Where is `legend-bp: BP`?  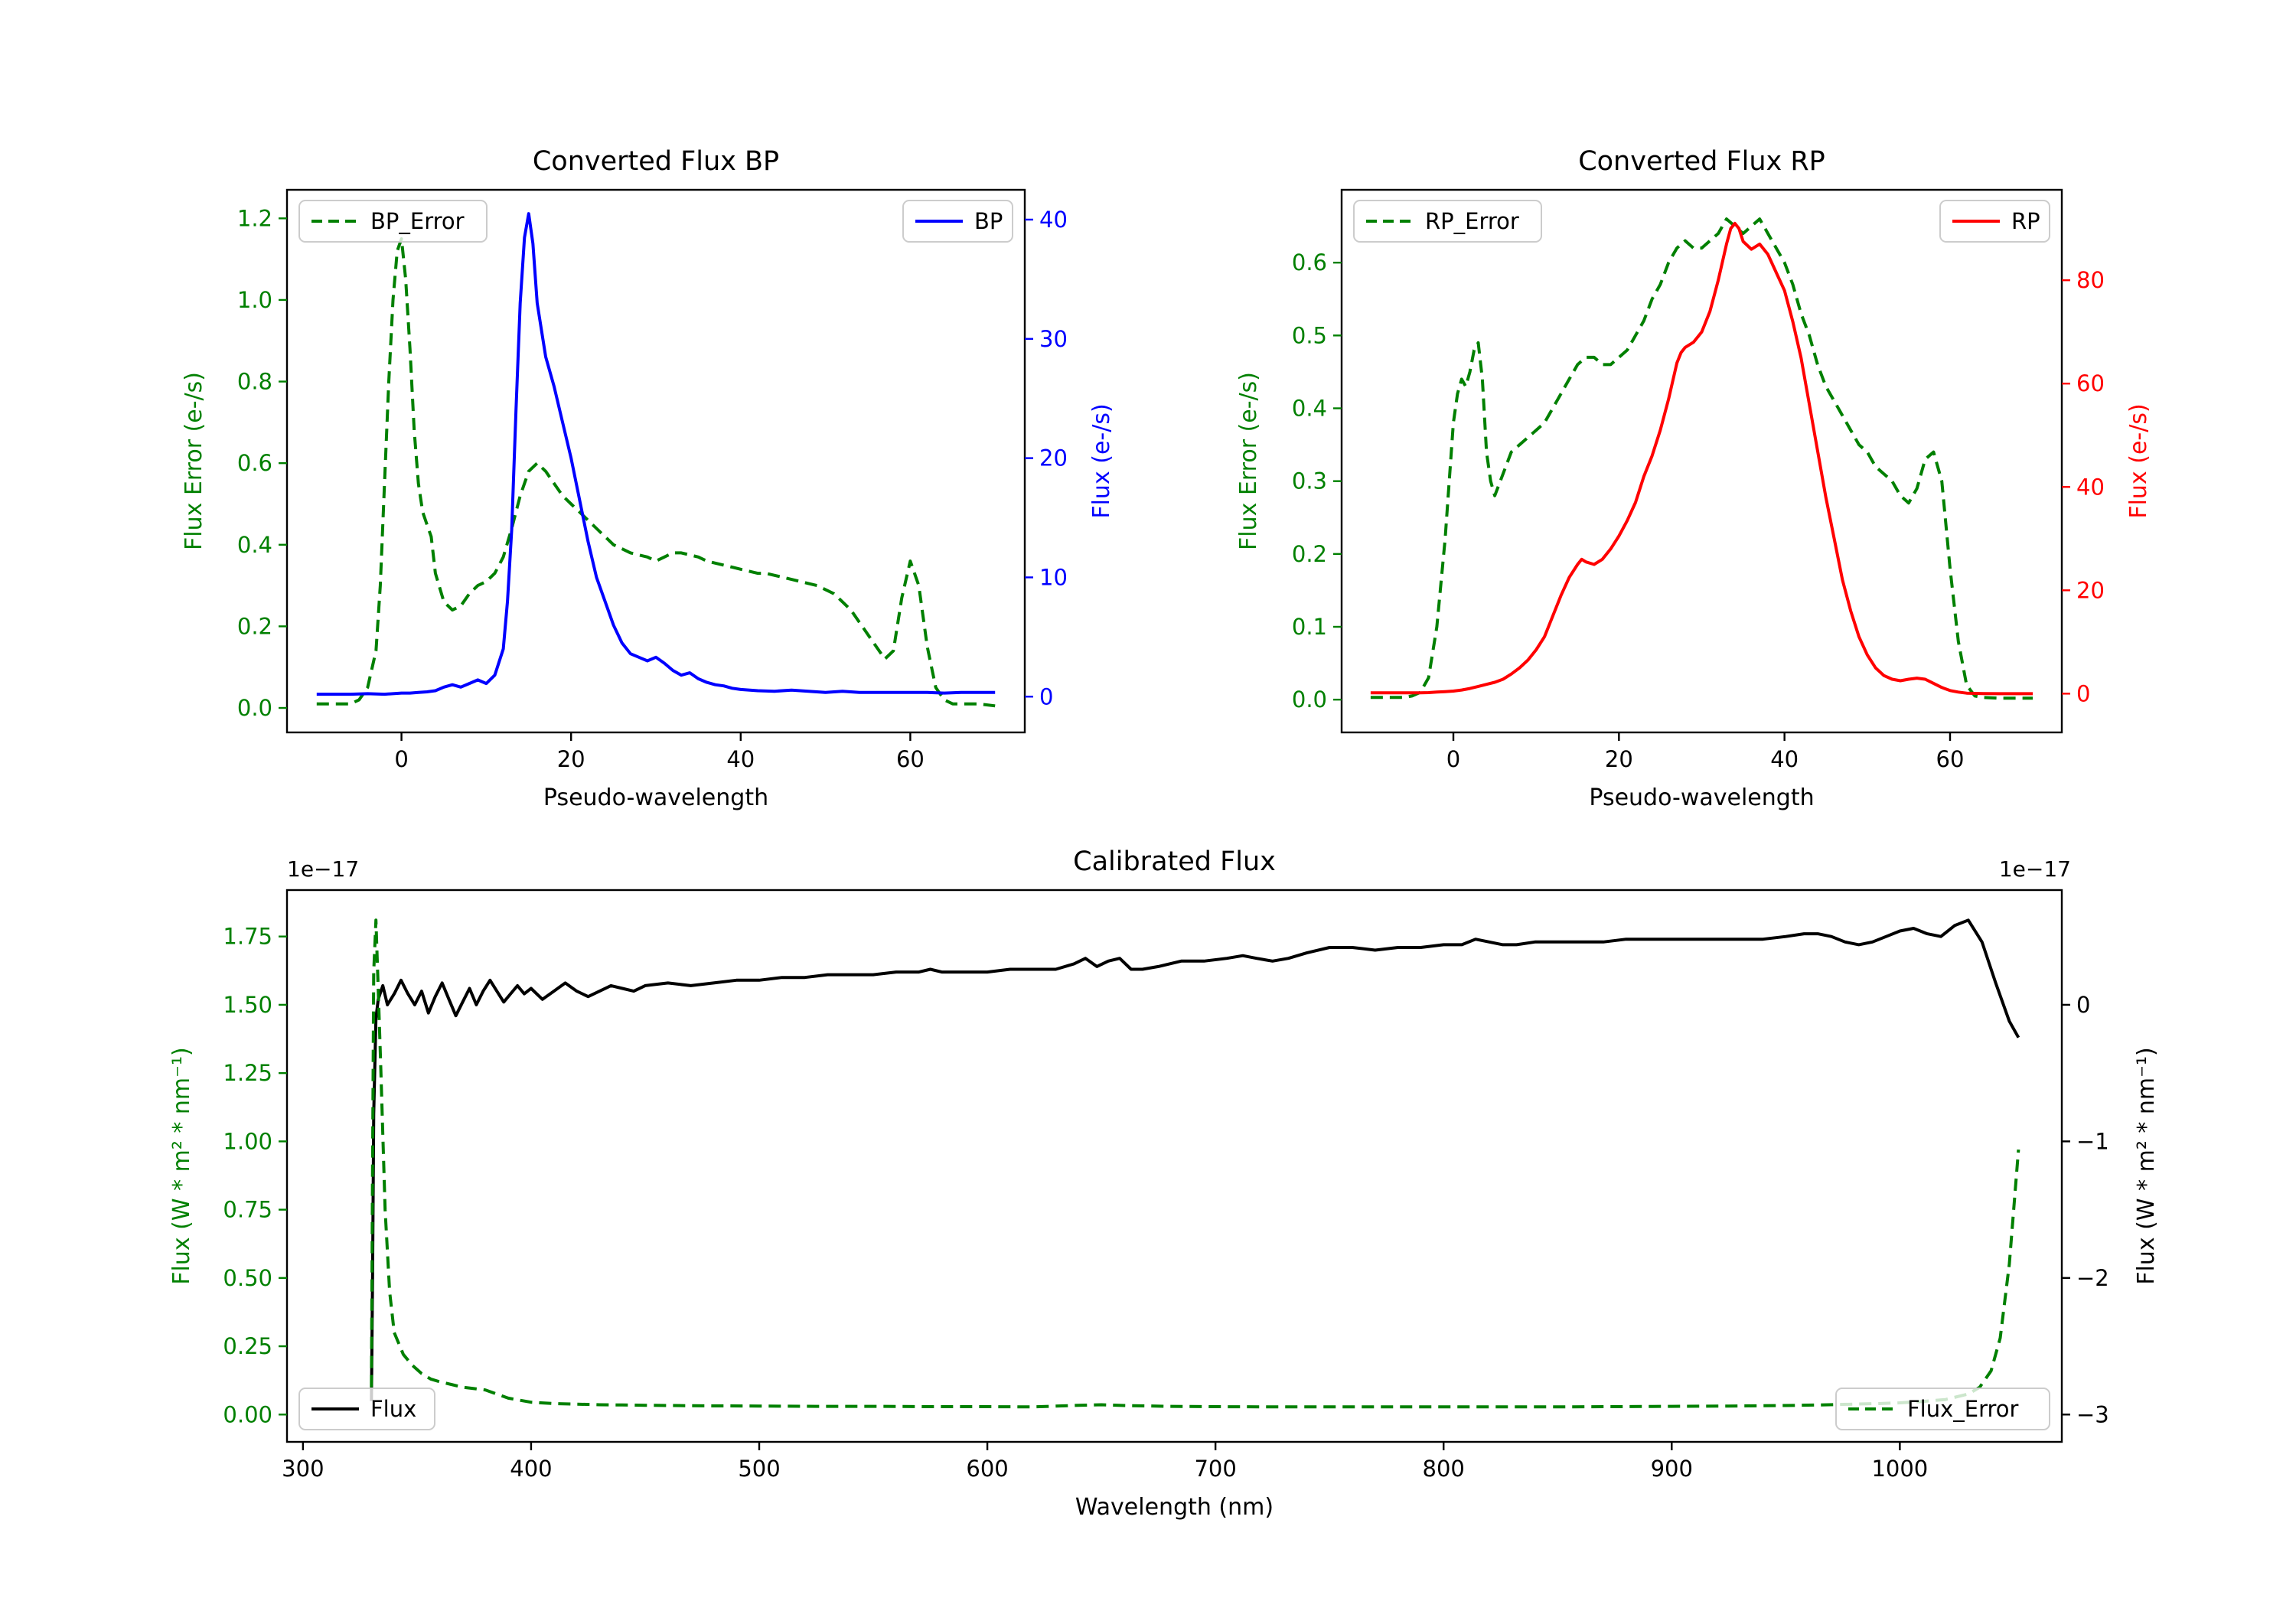
legend-bp: BP is located at coordinates (957, 221).